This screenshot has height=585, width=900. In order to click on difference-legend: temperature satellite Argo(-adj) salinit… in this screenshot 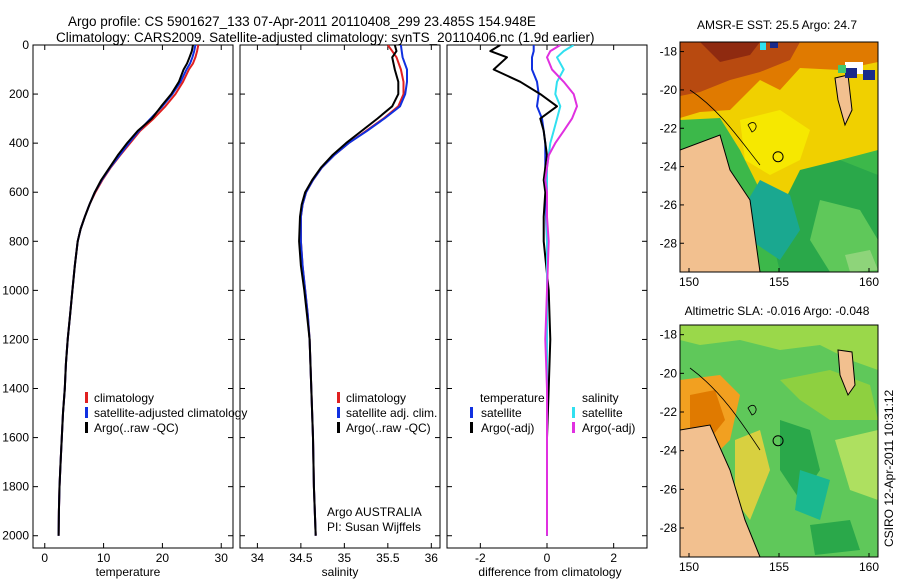, I will do `click(552, 413)`.